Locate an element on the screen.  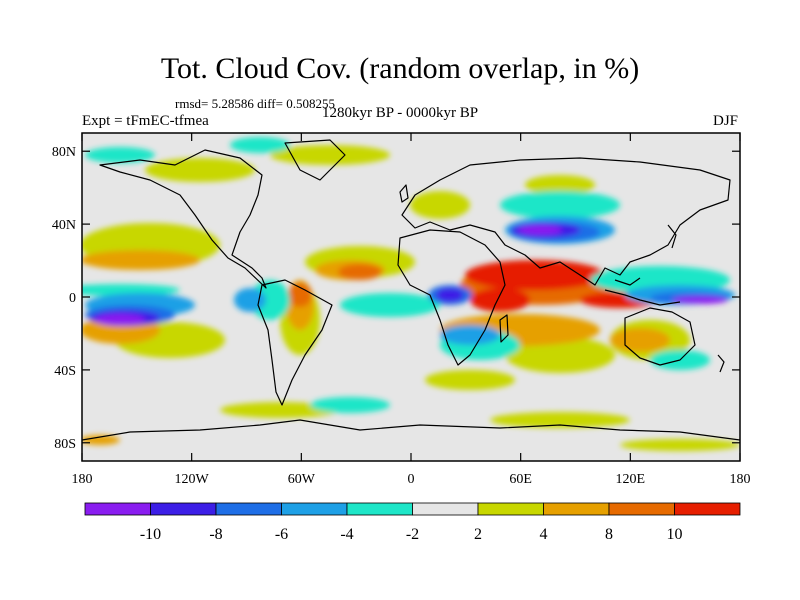
australia-coast is located at coordinates (660, 336).